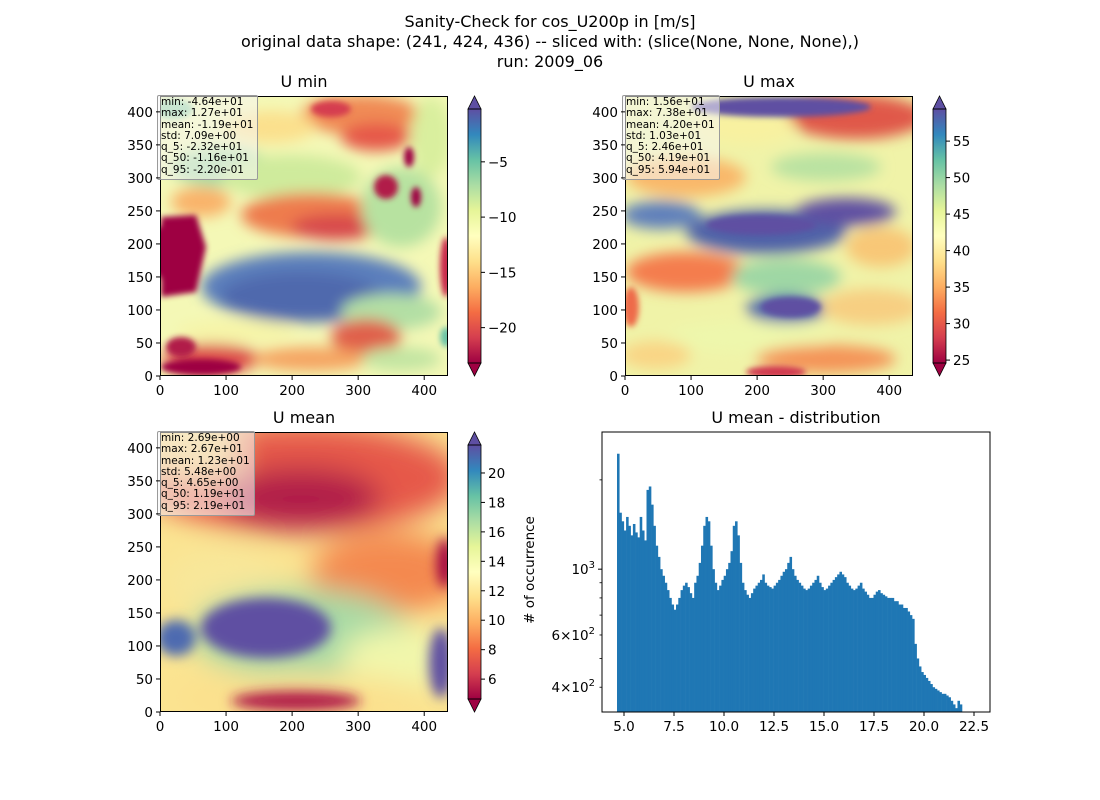 The height and width of the screenshot is (800, 1100). What do you see at coordinates (757, 391) in the screenshot?
I see `x-tick-label: 200` at bounding box center [757, 391].